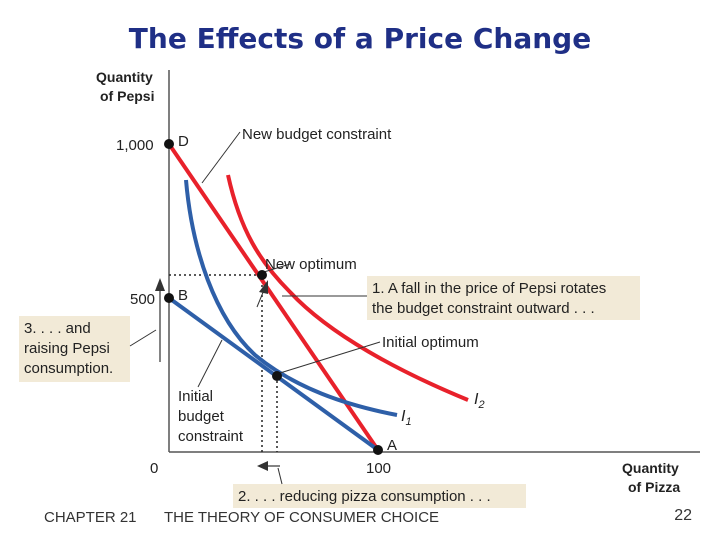 The height and width of the screenshot is (540, 720). I want to click on point-a-label: A, so click(392, 445).